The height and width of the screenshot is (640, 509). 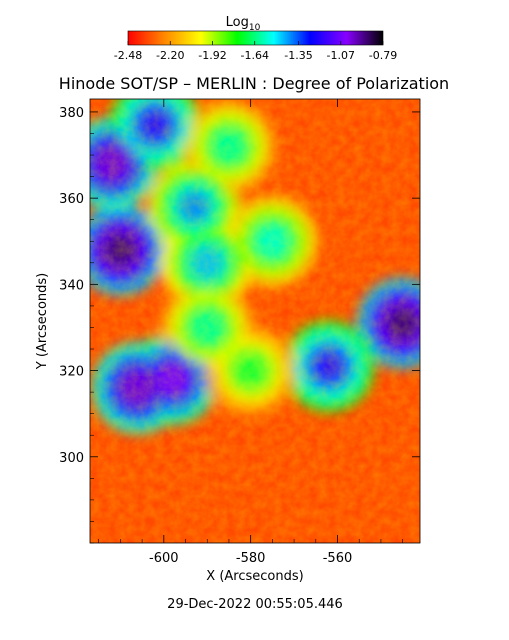 What do you see at coordinates (164, 558) in the screenshot?
I see `x-tick-label: -600` at bounding box center [164, 558].